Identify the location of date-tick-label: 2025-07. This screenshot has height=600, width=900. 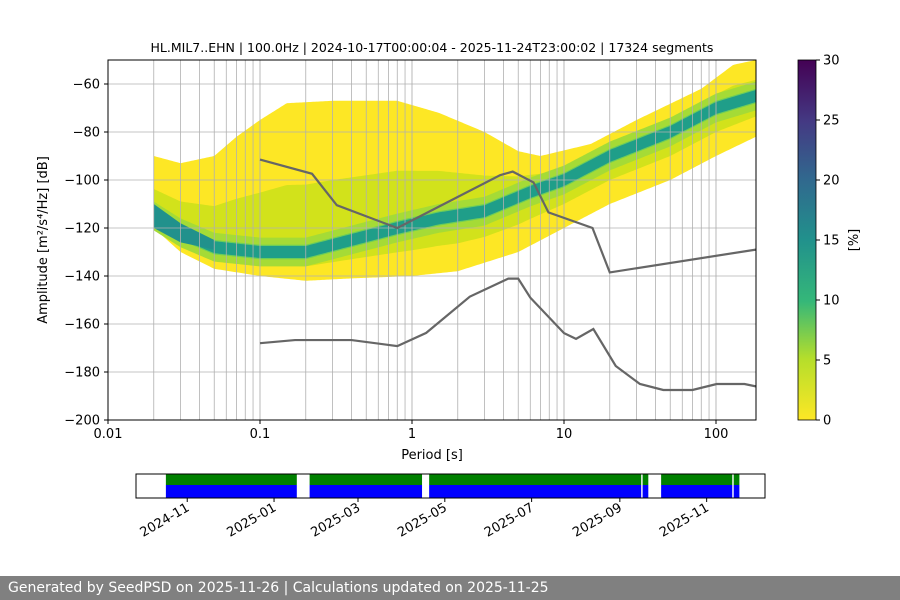
(509, 520).